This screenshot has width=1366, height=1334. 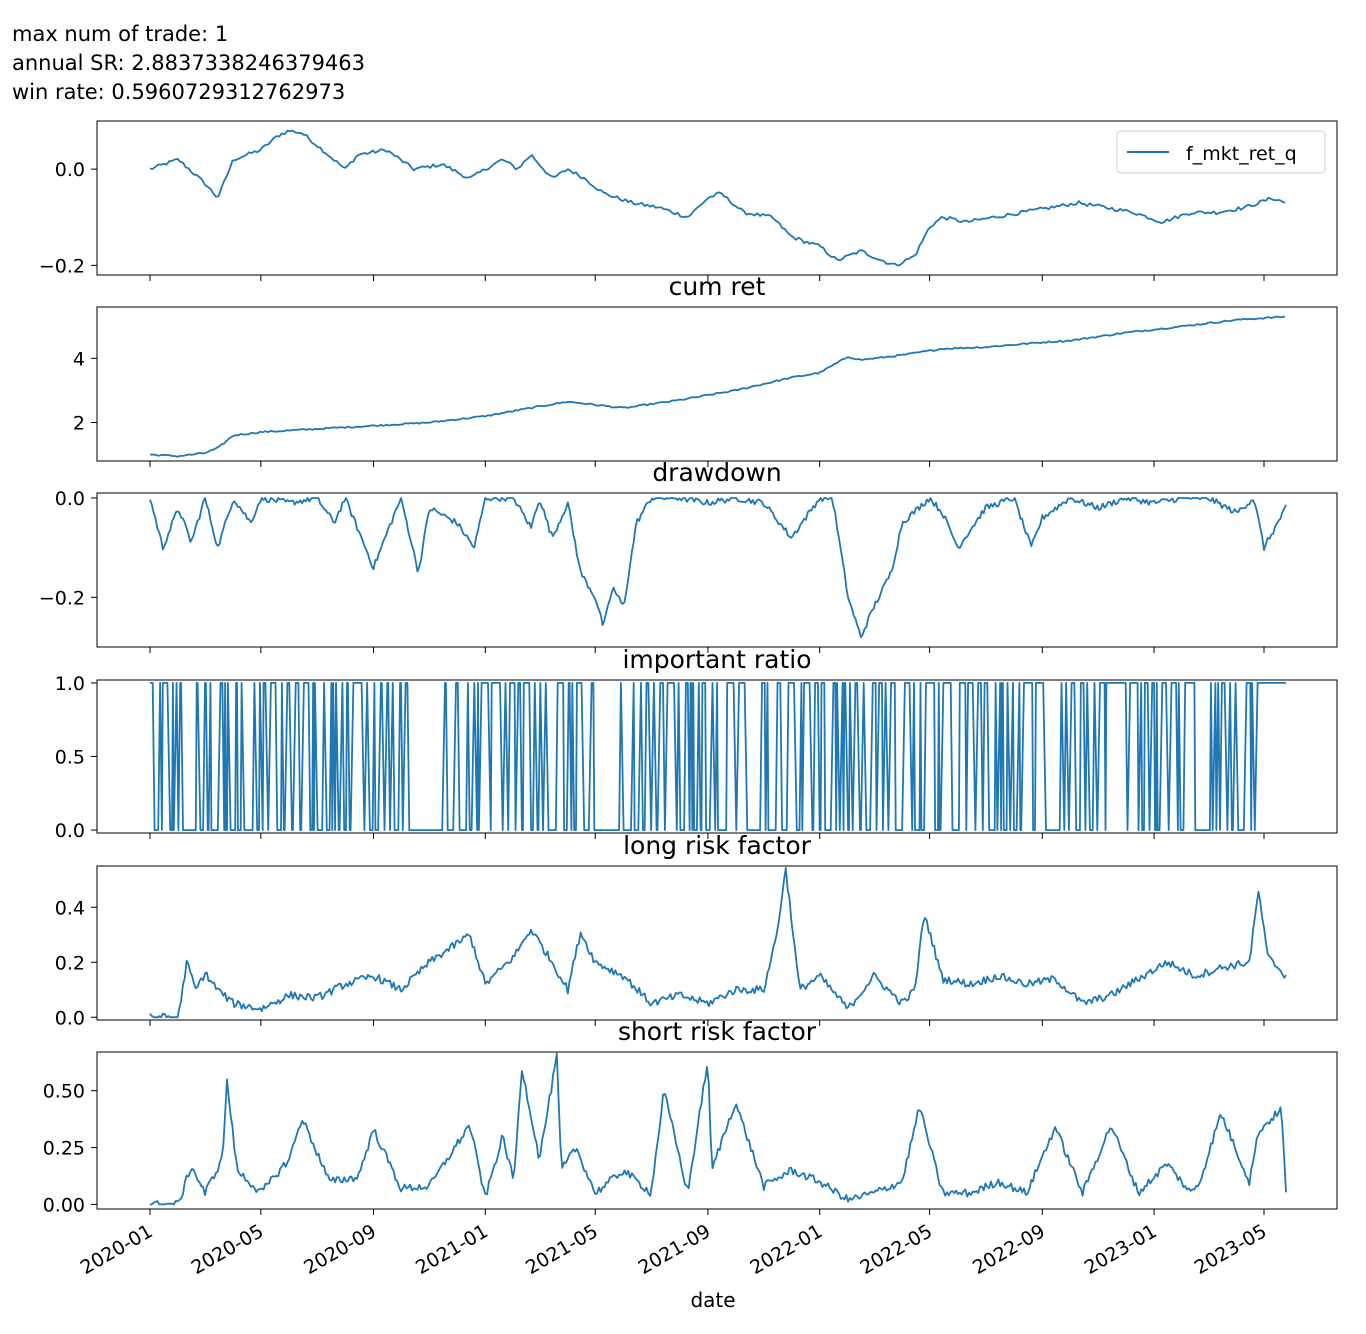 I want to click on short-risk-factor-ytick-label: 0.25, so click(x=64, y=1149).